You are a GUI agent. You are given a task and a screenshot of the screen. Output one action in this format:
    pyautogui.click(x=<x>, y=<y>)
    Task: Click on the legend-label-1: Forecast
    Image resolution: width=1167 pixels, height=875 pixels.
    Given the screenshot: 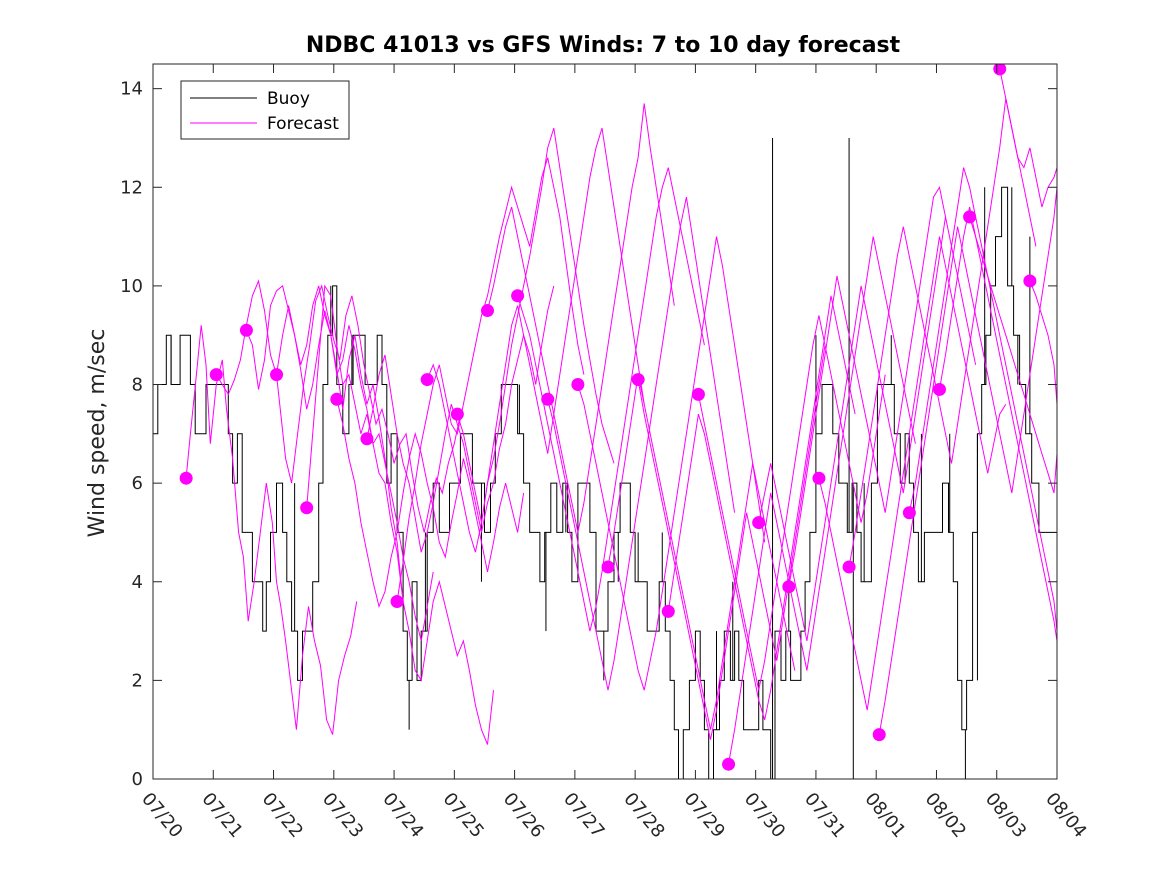 What is the action you would take?
    pyautogui.click(x=303, y=124)
    